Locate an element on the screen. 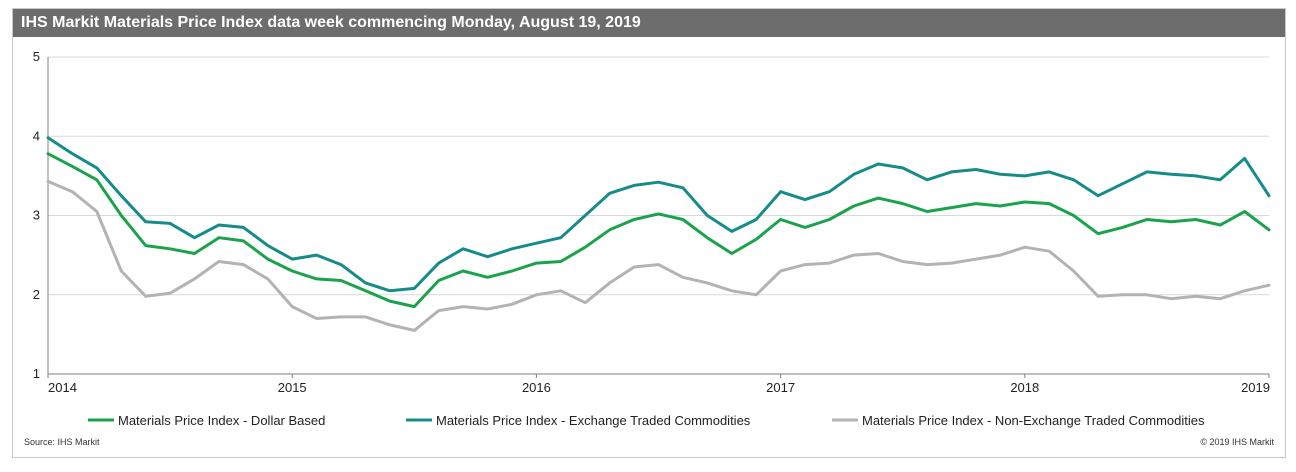 The width and height of the screenshot is (1296, 472). legend-label-1: Materials Price Index - Dollar Based is located at coordinates (221, 420).